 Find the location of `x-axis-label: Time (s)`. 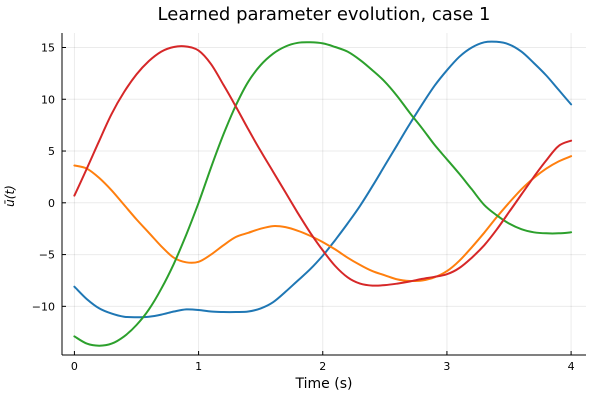

x-axis-label: Time (s) is located at coordinates (324, 384).